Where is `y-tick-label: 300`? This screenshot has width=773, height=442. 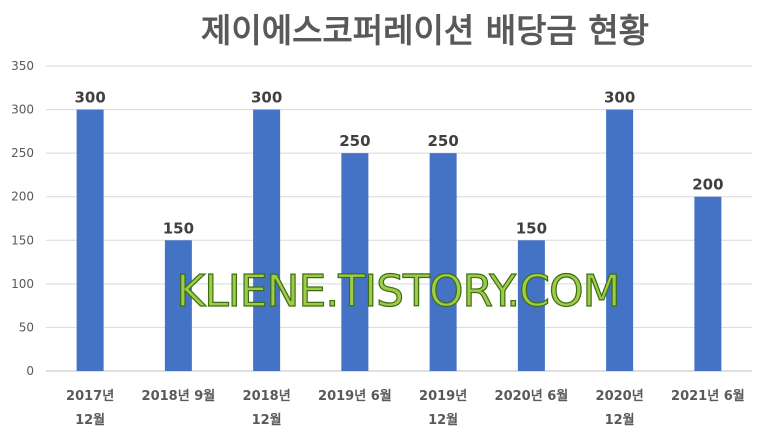
y-tick-label: 300 is located at coordinates (22, 110).